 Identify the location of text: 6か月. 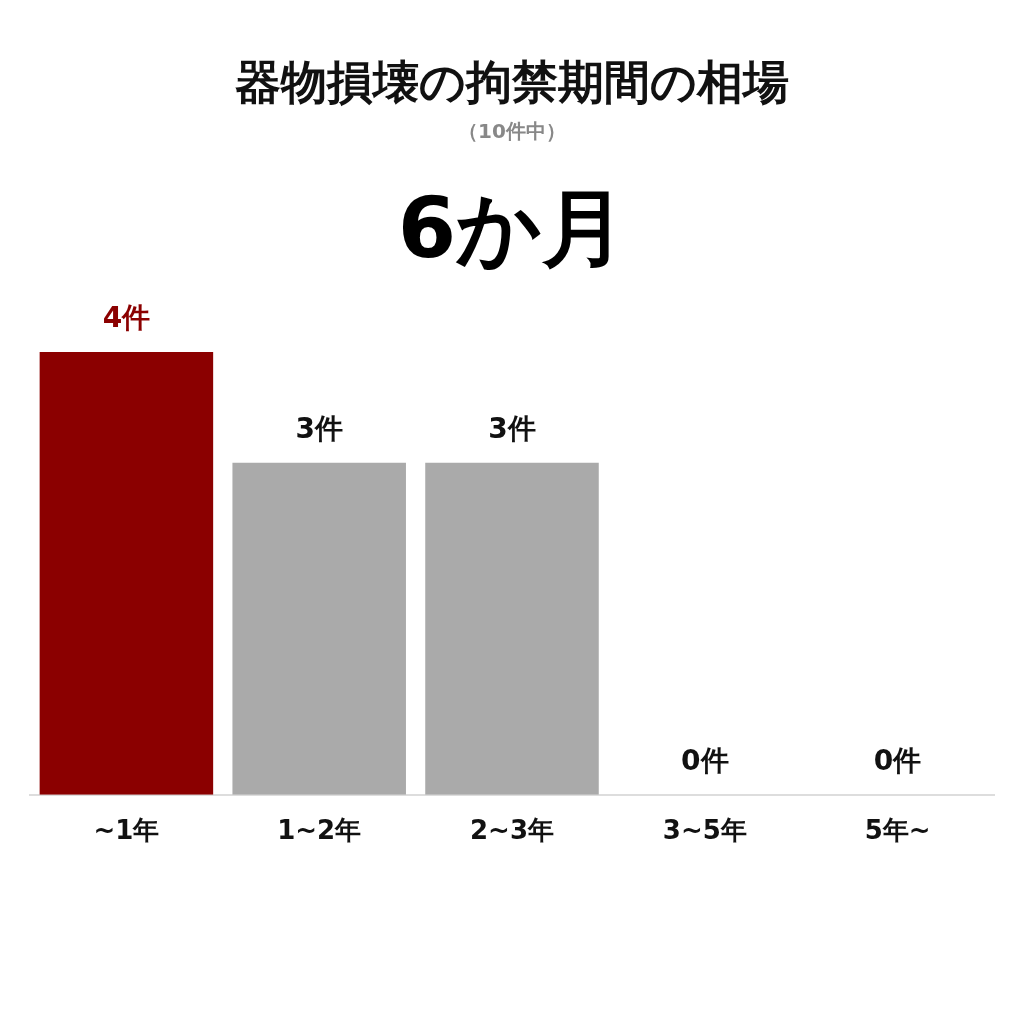
(512, 228).